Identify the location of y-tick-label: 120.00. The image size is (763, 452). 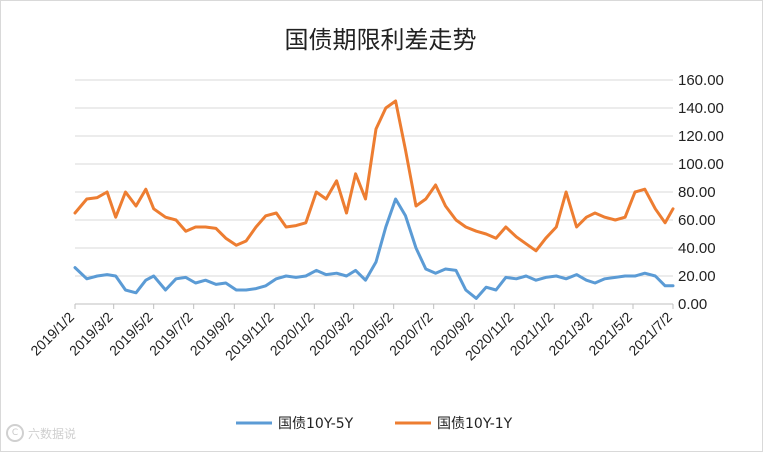
(701, 136).